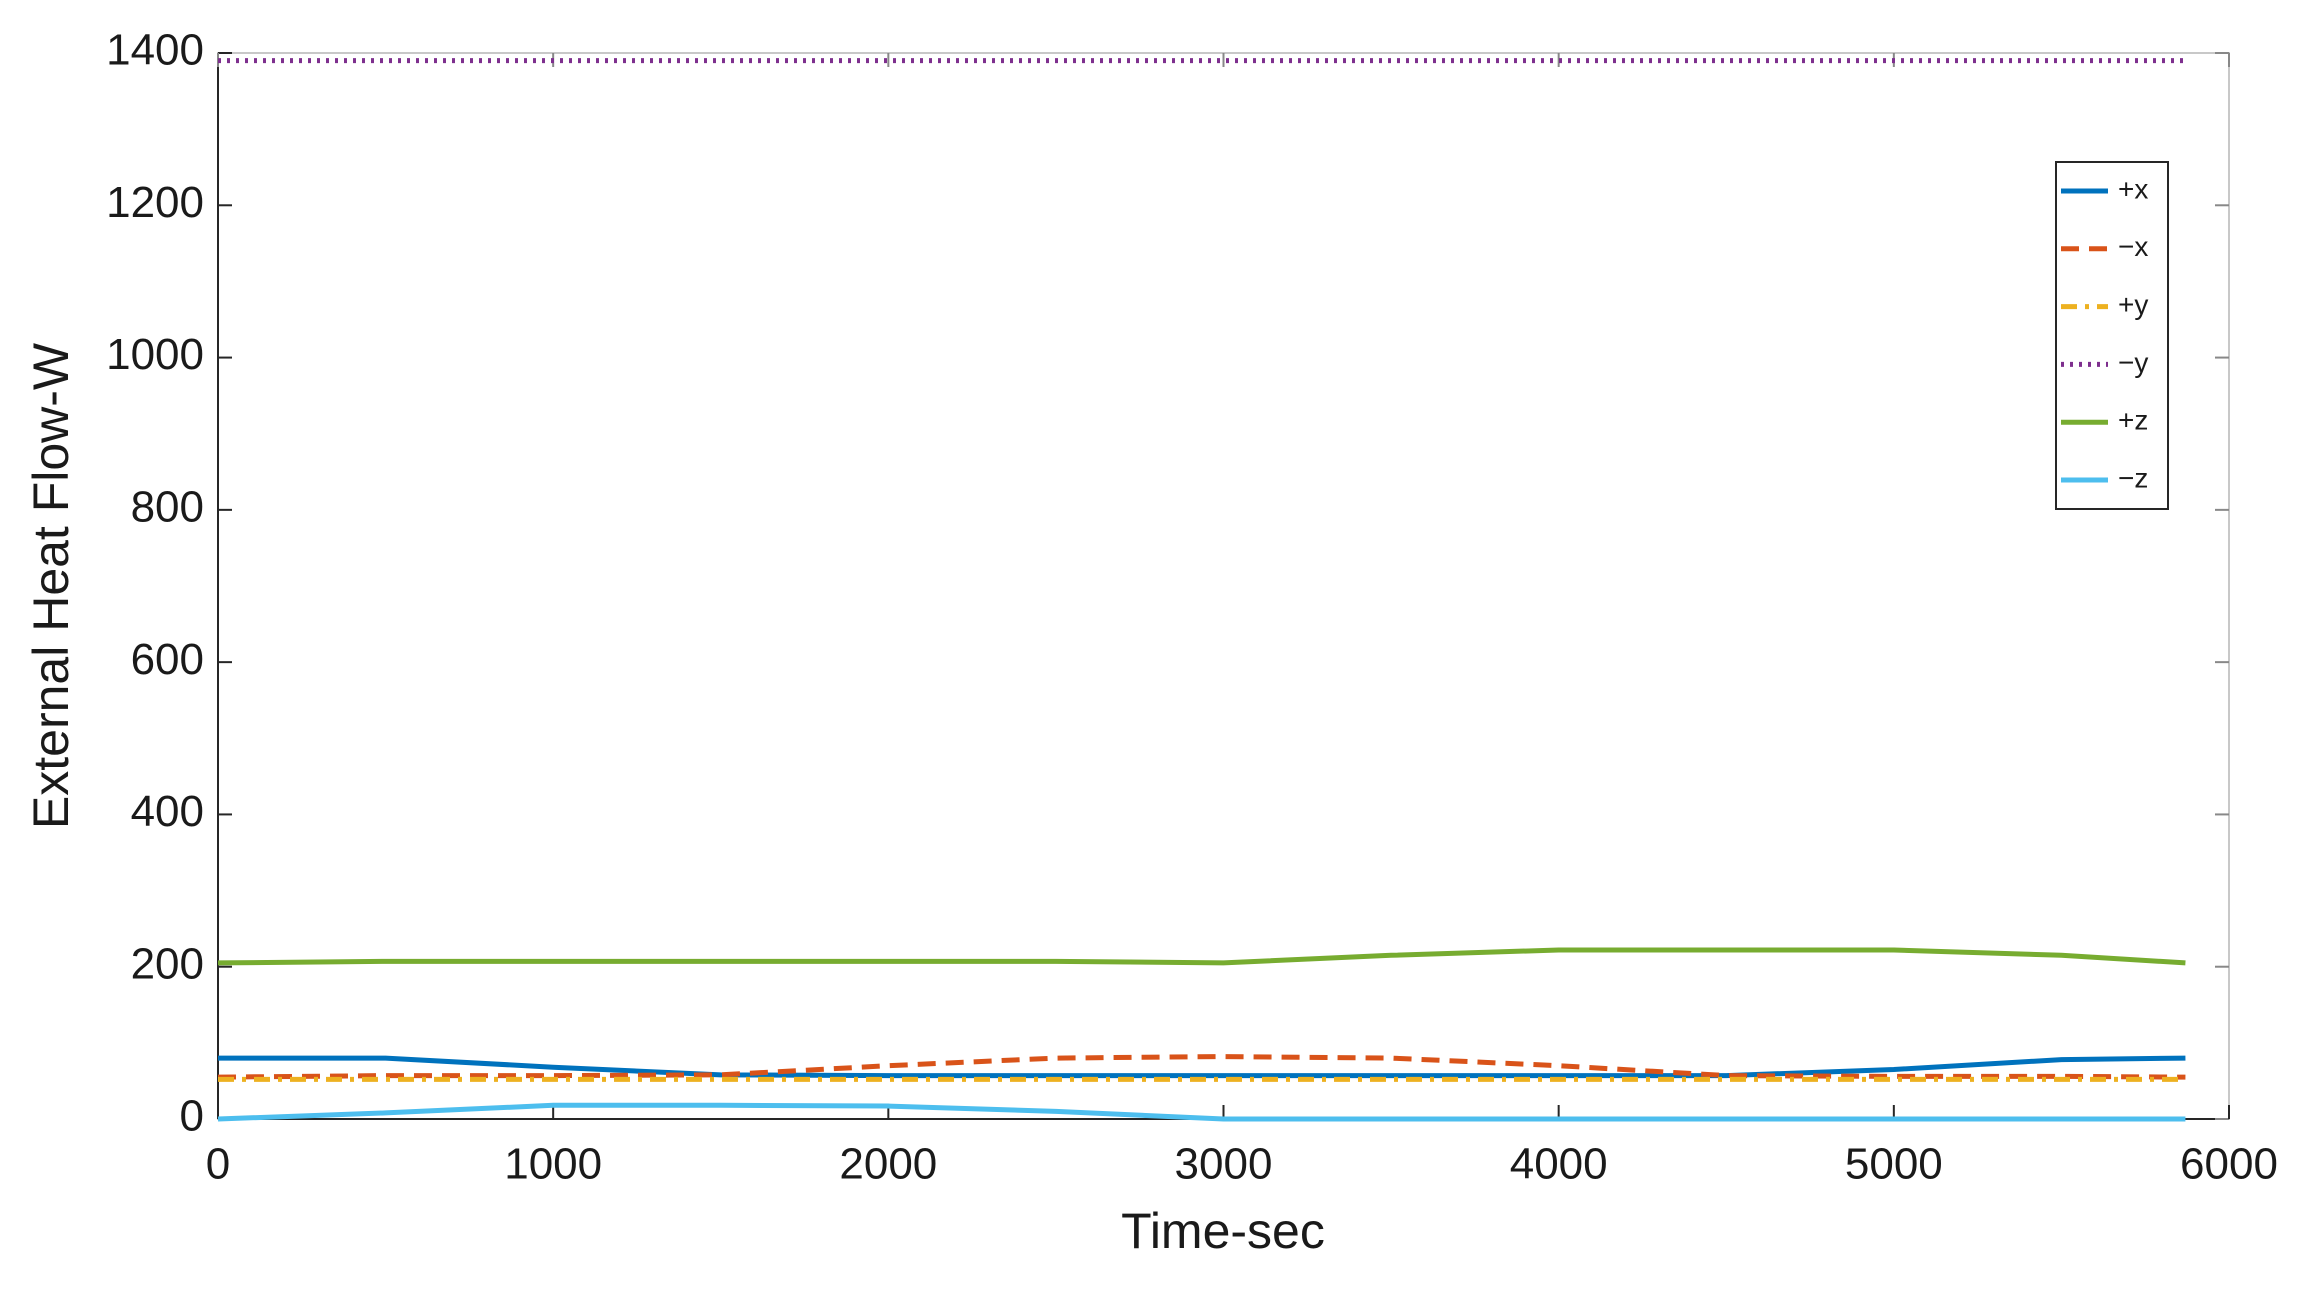 The height and width of the screenshot is (1291, 2308). Describe the element at coordinates (2229, 1164) in the screenshot. I see `x-tick-label: 6000` at that location.